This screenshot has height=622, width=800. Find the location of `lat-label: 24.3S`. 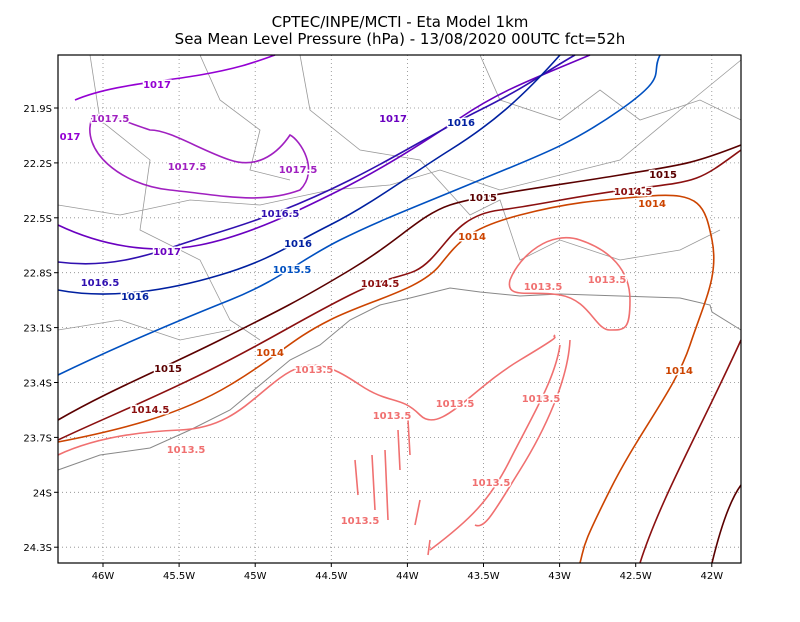

lat-label: 24.3S is located at coordinates (37, 548).